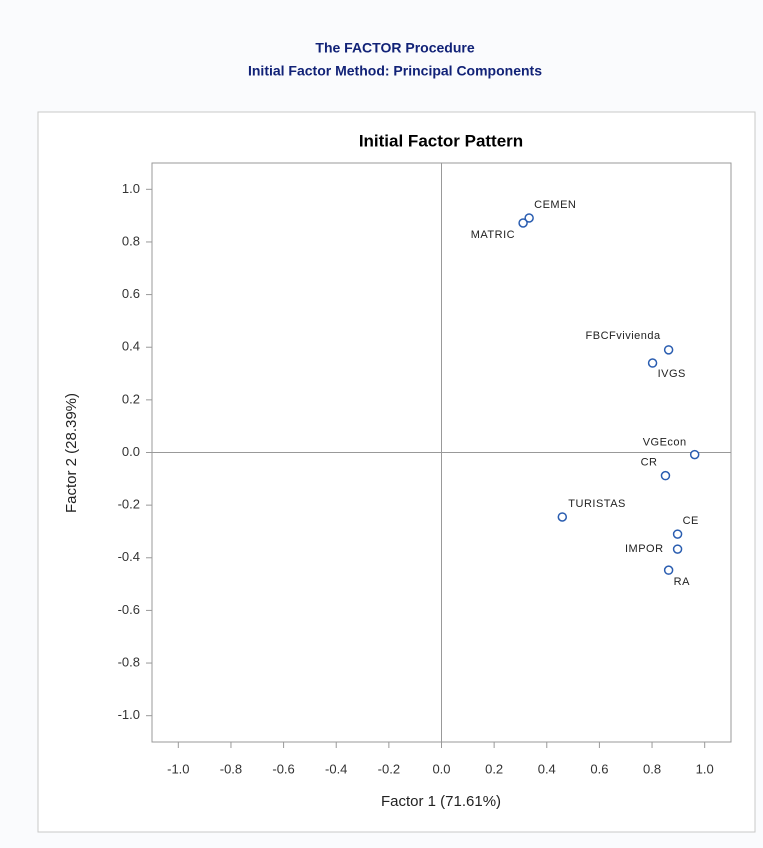 This screenshot has width=763, height=848. I want to click on x-tick-label: 0.0, so click(441, 768).